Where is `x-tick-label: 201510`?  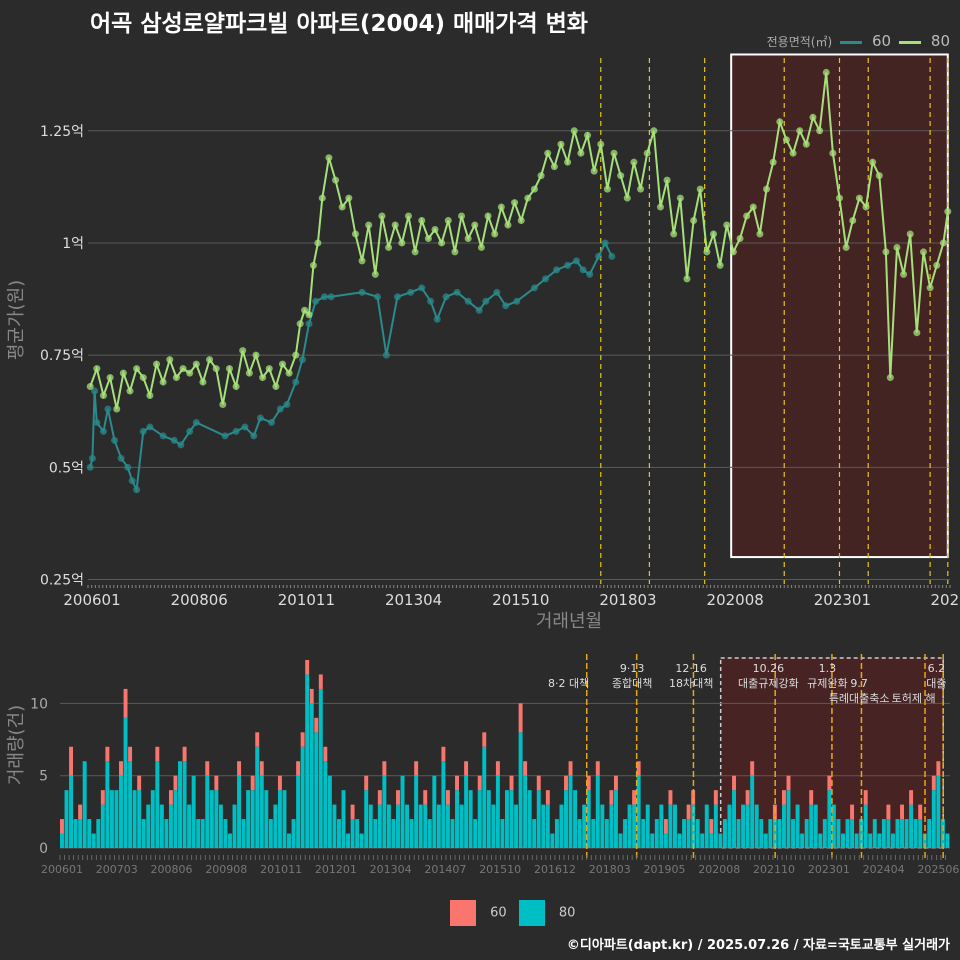 x-tick-label: 201510 is located at coordinates (520, 600).